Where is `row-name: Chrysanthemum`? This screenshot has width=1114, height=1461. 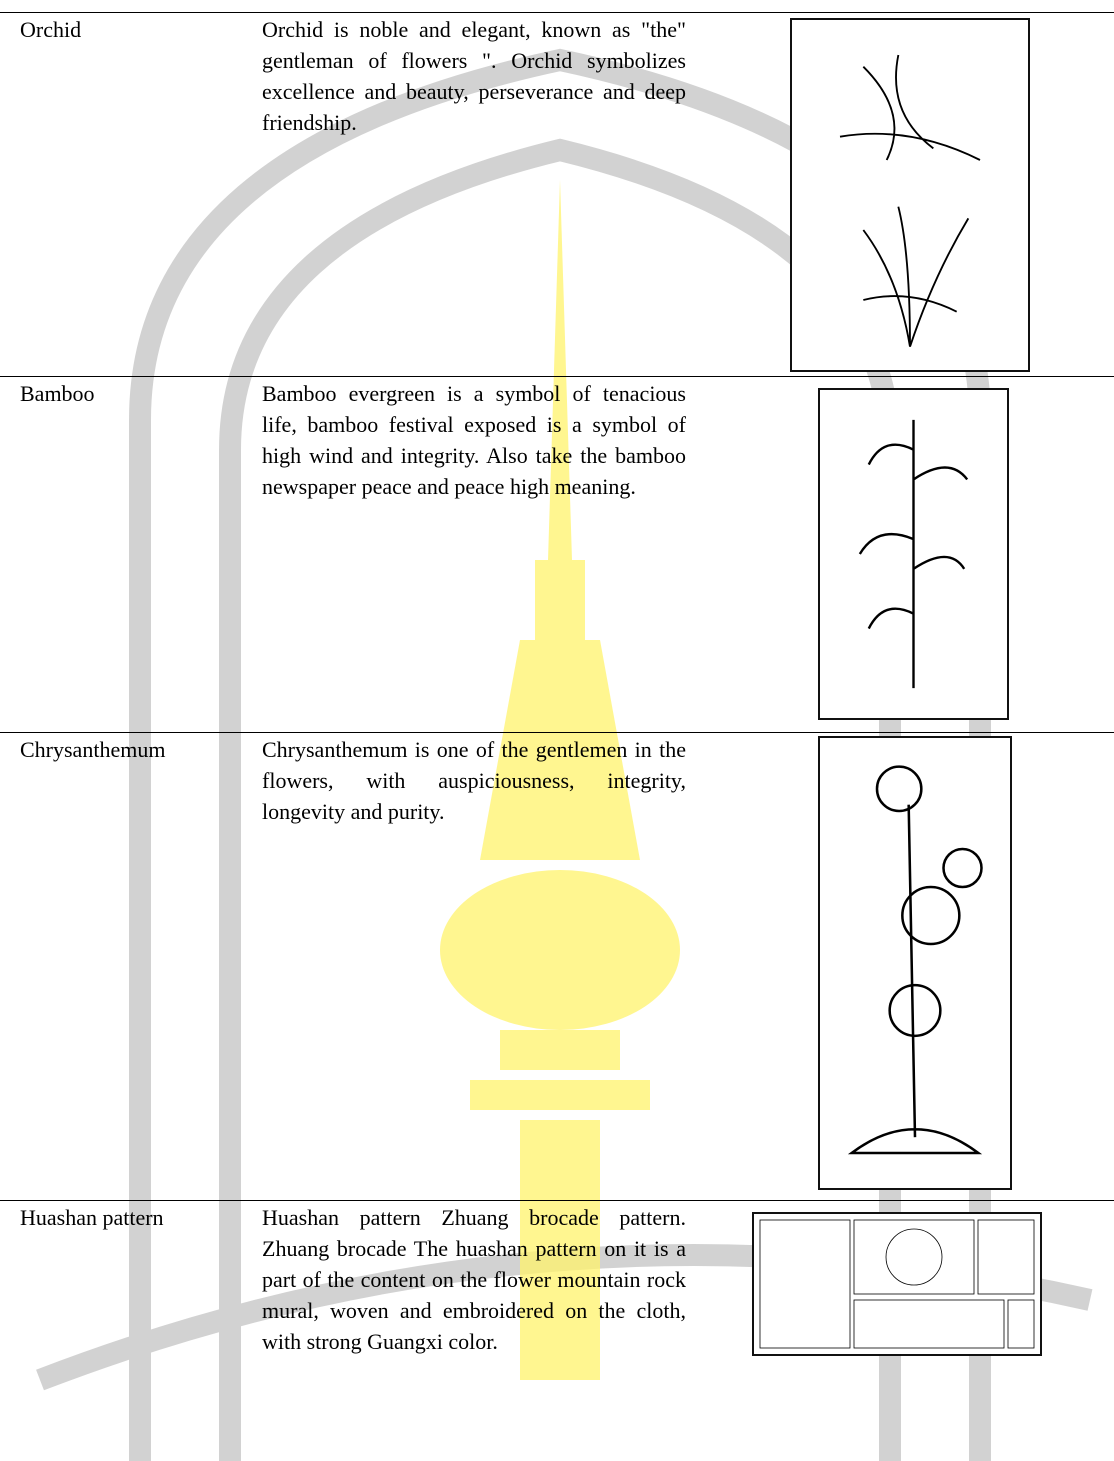 row-name: Chrysanthemum is located at coordinates (93, 749).